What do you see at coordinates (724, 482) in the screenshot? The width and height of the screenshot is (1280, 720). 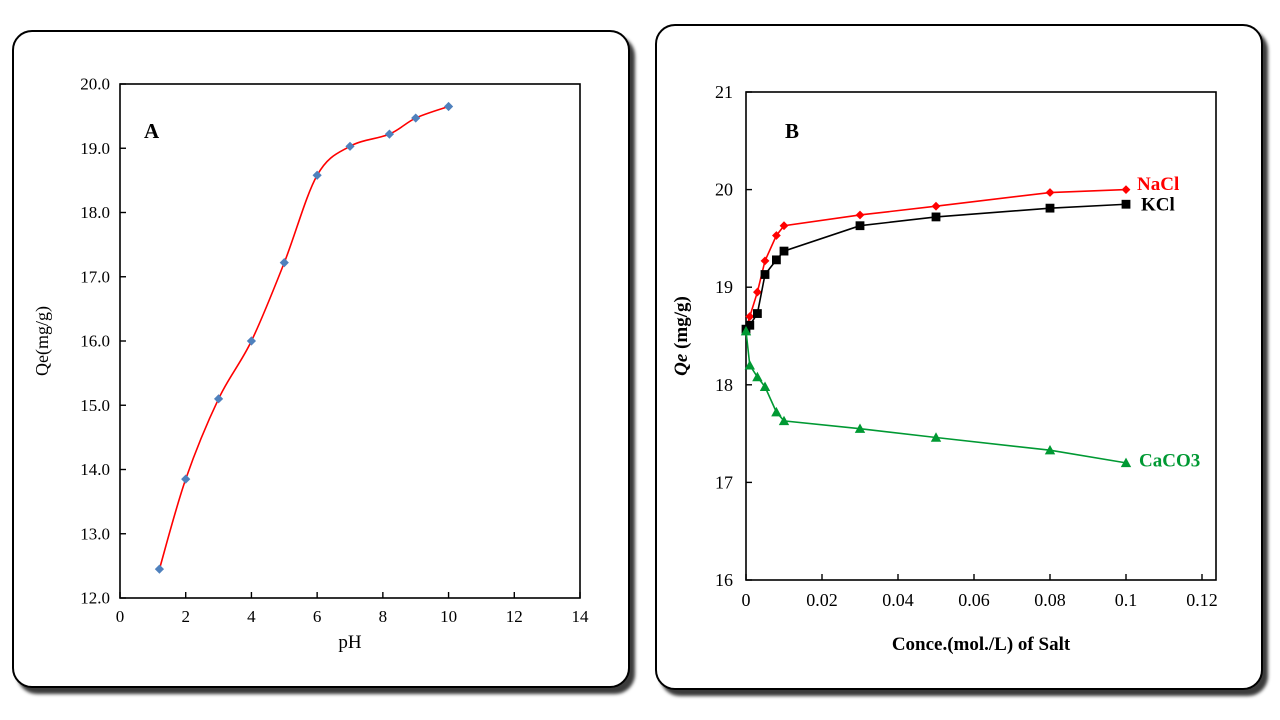 I see `y-tick-label: 17` at bounding box center [724, 482].